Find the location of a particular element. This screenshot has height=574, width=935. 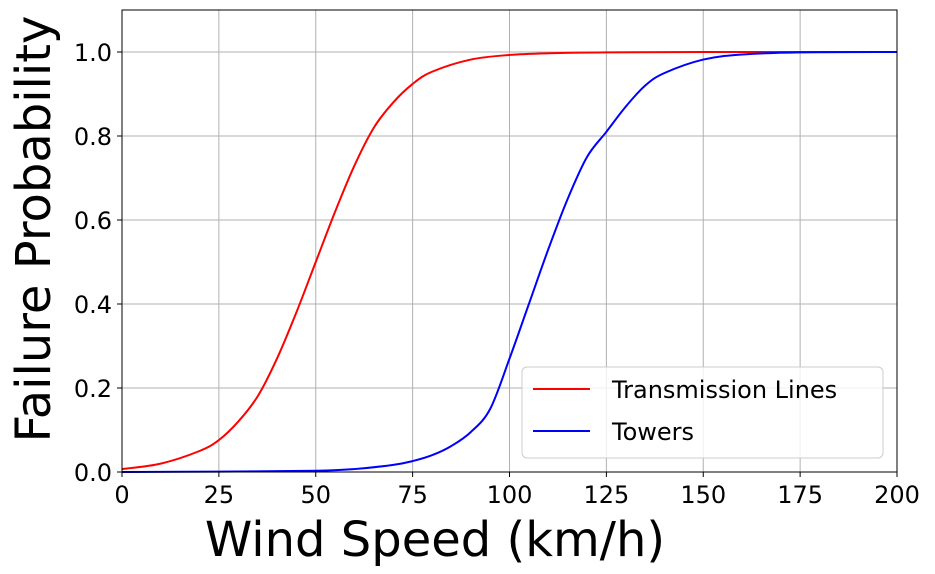

legend-label-towers: Towers is located at coordinates (652, 432).